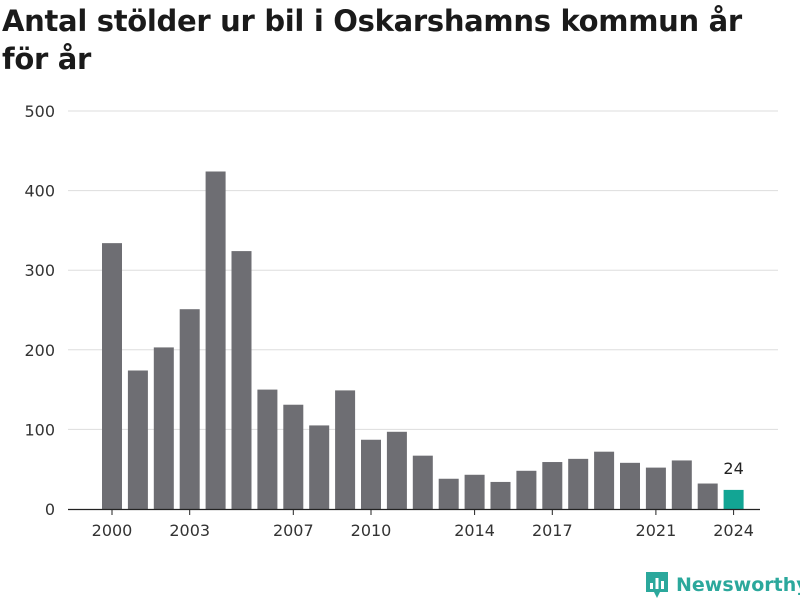 The image size is (800, 600). What do you see at coordinates (215, 340) in the screenshot?
I see `bar-2004` at bounding box center [215, 340].